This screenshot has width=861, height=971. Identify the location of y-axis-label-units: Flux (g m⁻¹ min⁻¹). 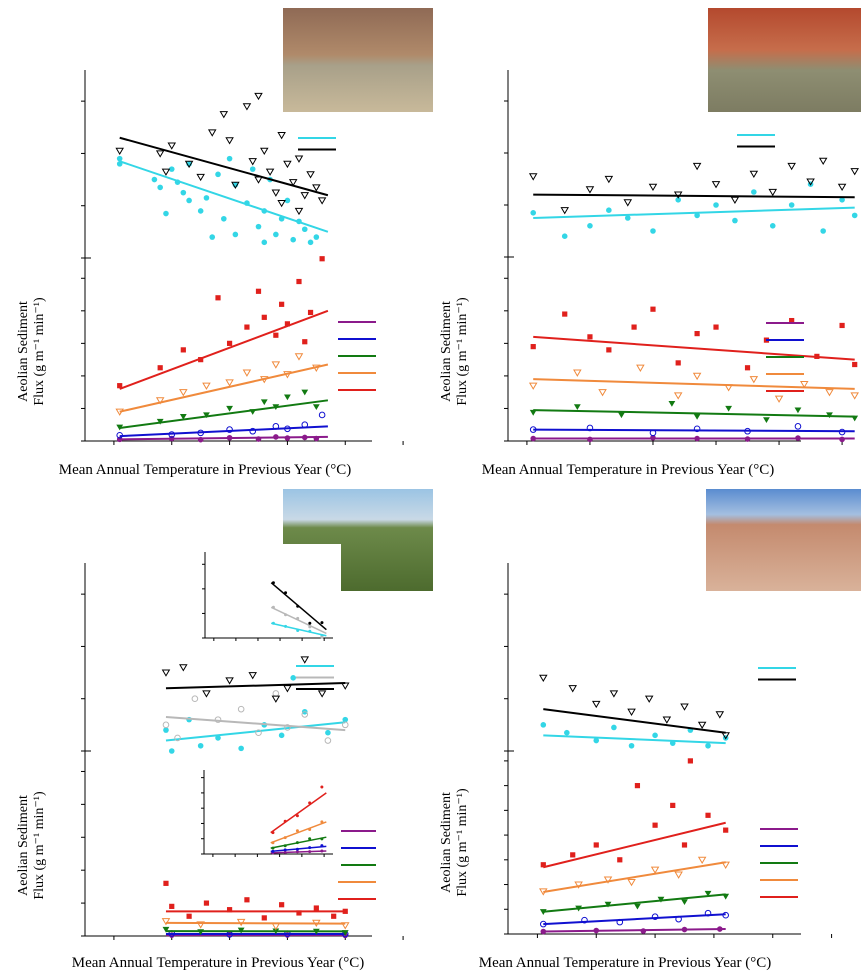
(462, 351).